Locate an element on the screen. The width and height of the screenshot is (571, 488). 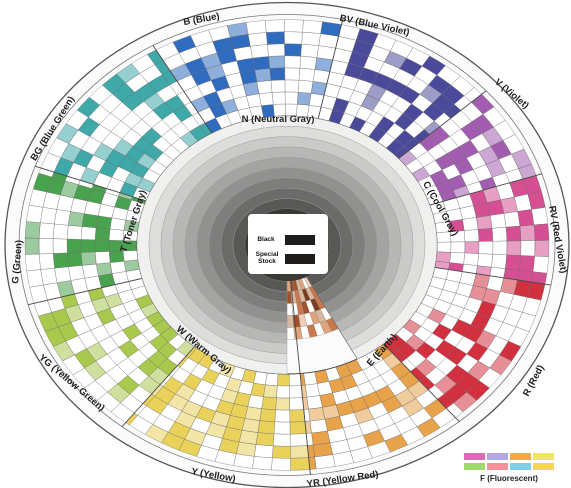
special-stock-label: Special Stock is located at coordinates (267, 258).